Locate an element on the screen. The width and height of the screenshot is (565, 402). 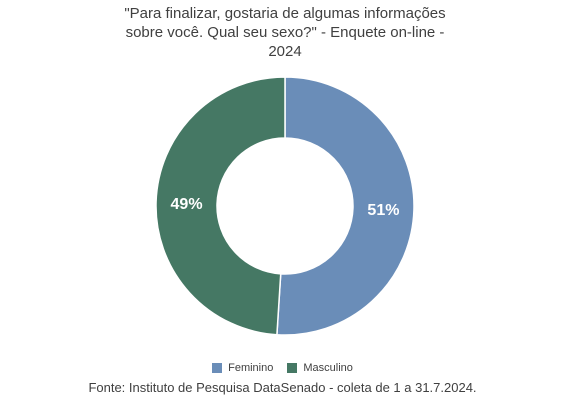
slice-masculino is located at coordinates (220, 206).